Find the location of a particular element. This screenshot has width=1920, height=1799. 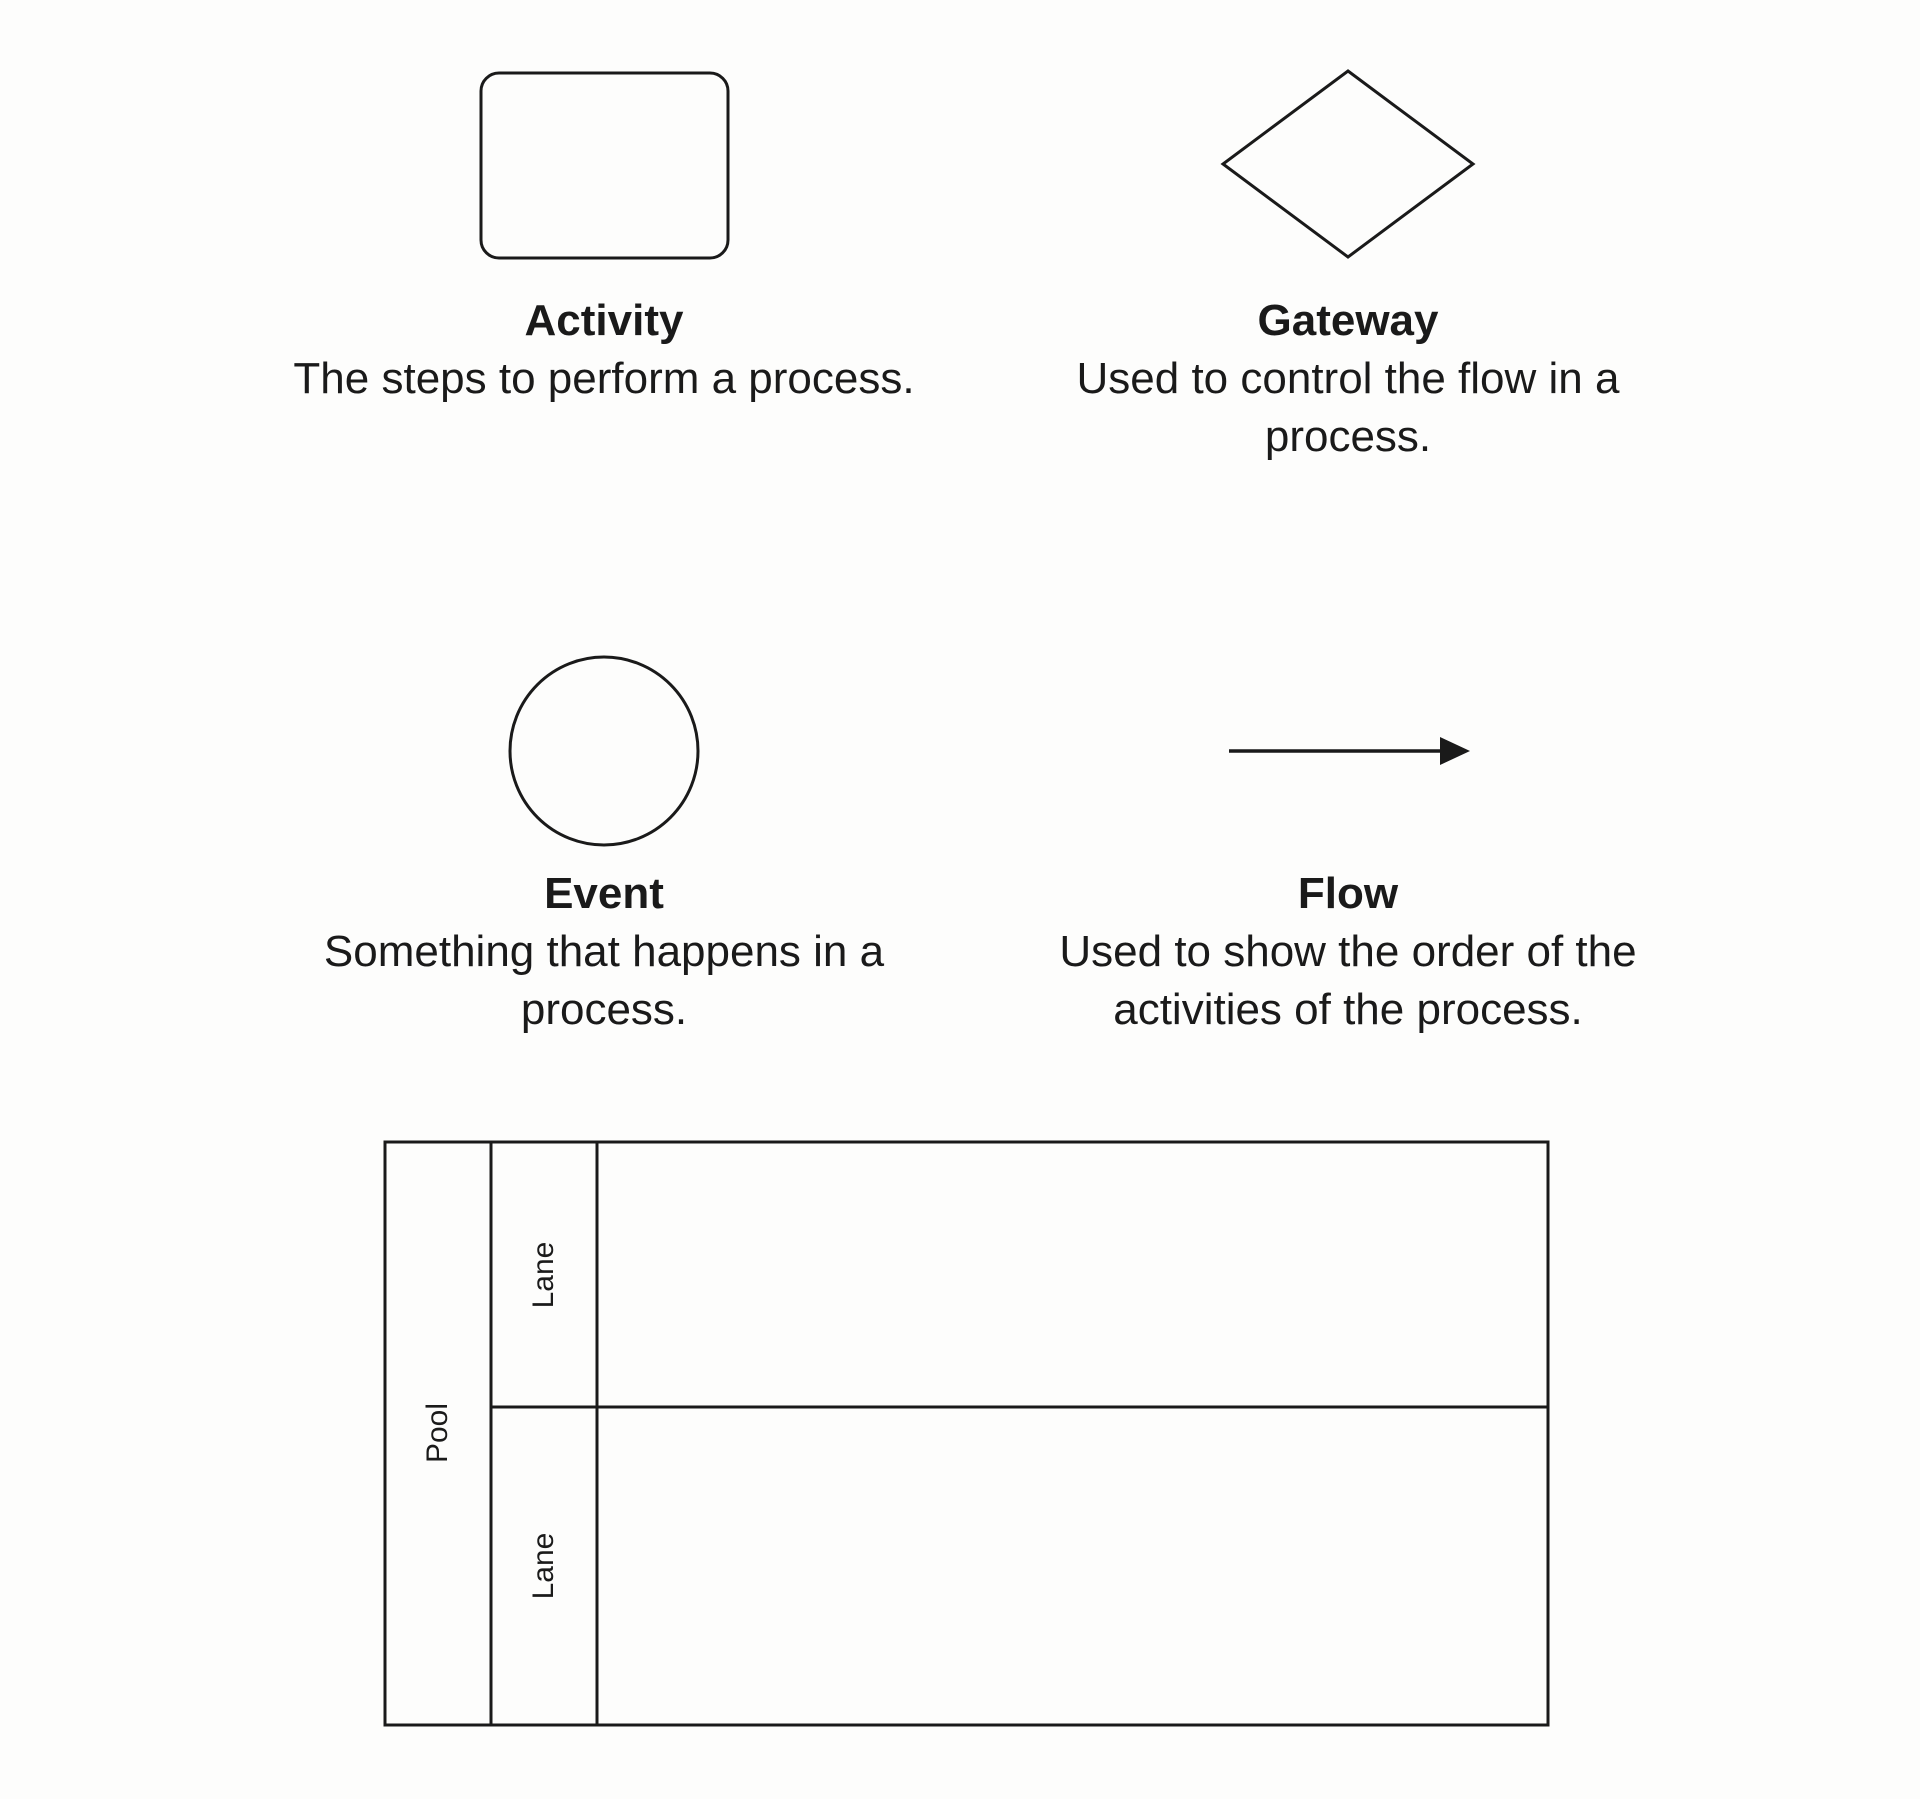

activity-caption: Activity The steps to perform a process. is located at coordinates (604, 350).